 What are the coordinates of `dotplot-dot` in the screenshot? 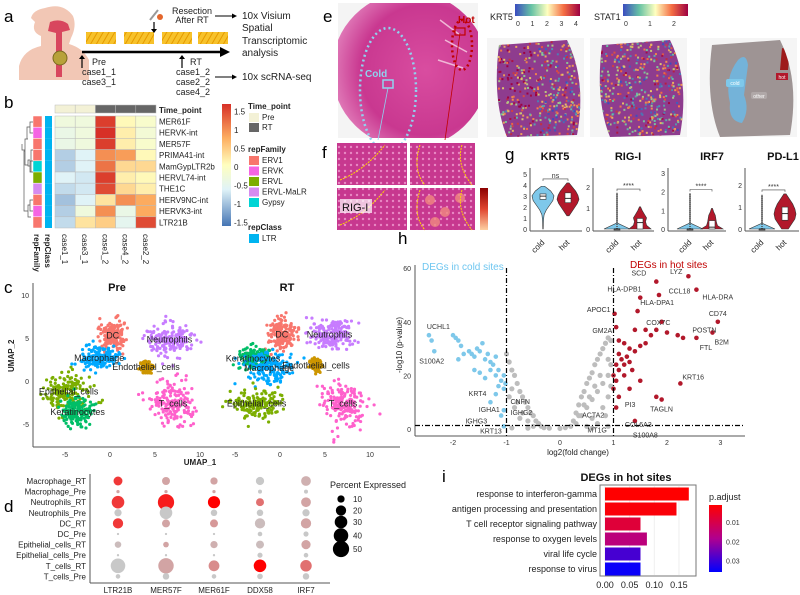 It's located at (214, 513).